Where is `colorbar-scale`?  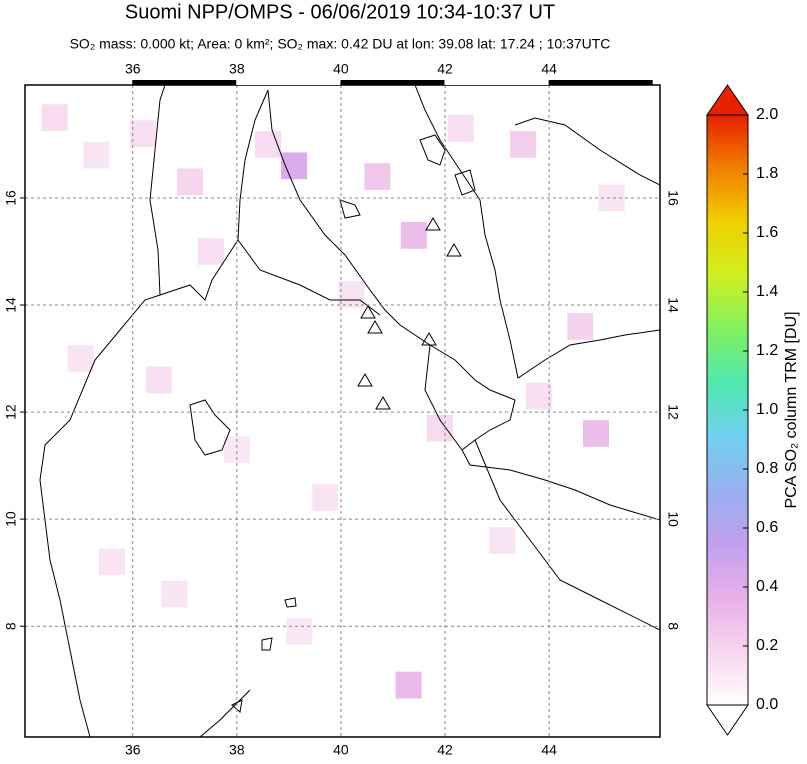 colorbar-scale is located at coordinates (727, 410).